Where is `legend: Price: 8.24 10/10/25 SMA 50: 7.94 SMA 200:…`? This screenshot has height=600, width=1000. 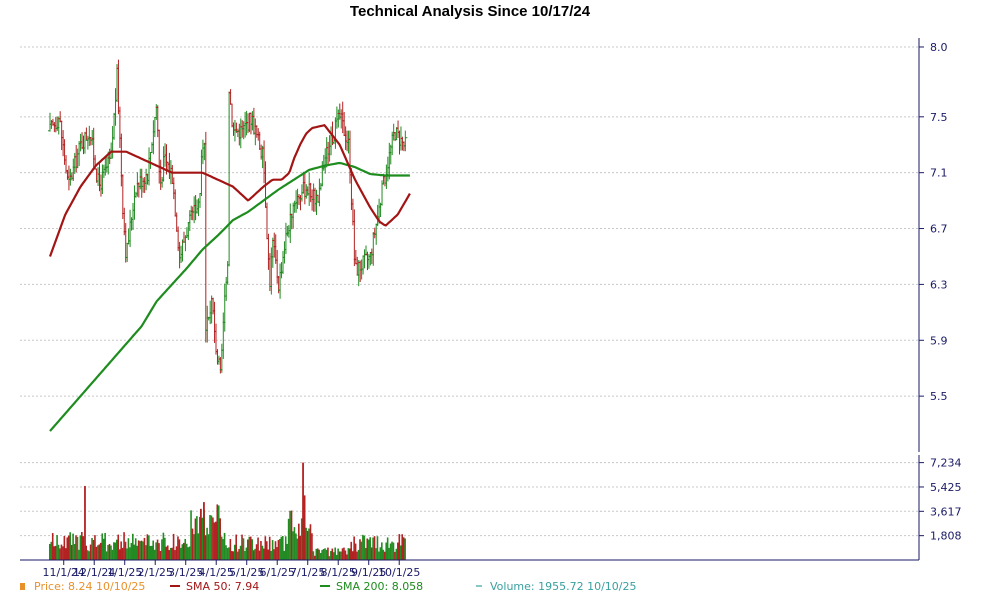
legend: Price: 8.24 10/10/25 SMA 50: 7.94 SMA 200:… is located at coordinates (328, 586).